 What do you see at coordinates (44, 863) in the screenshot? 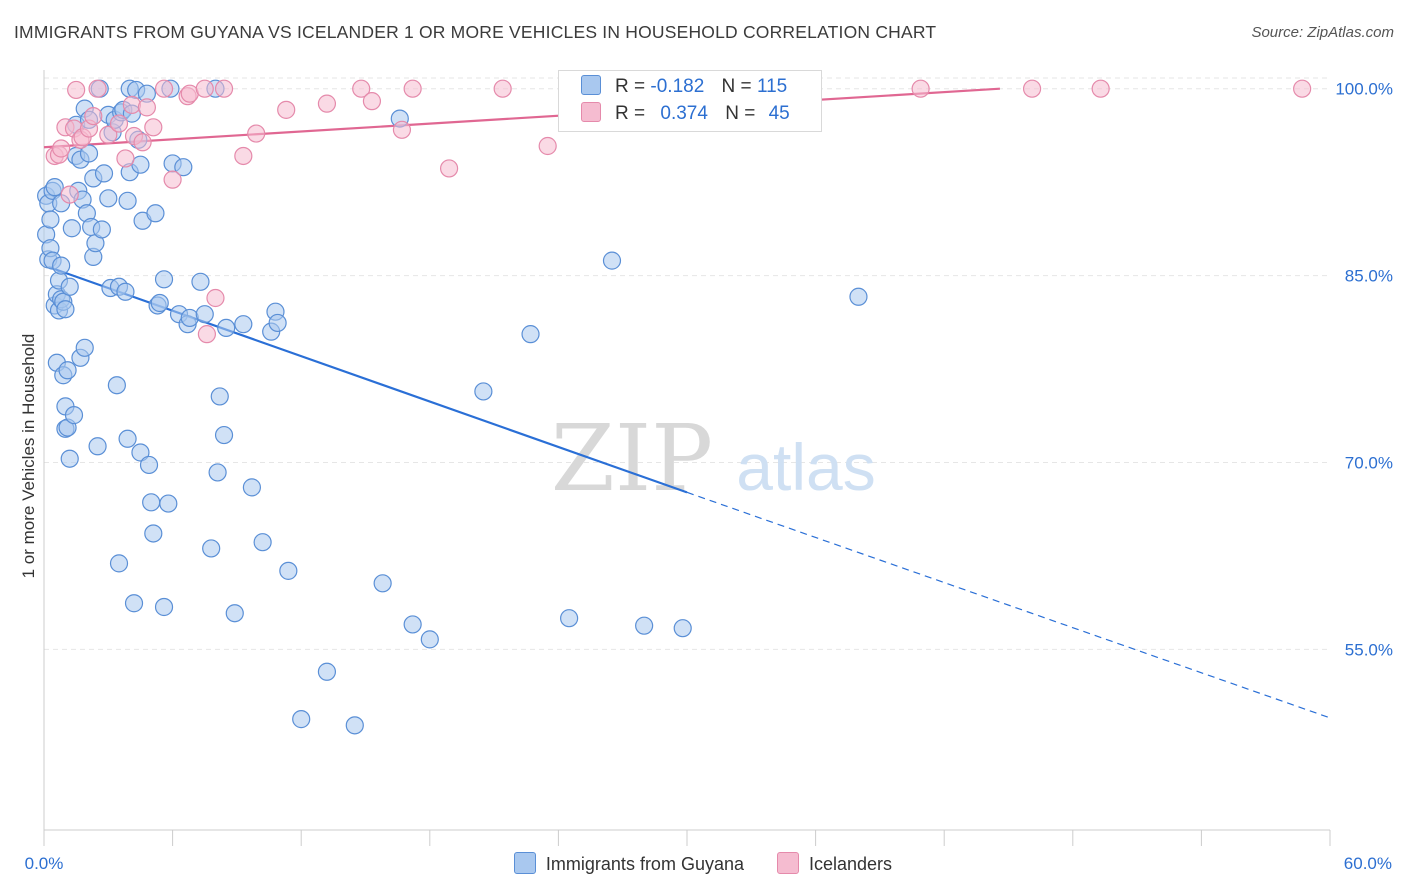
I see `x-tick-label: 0.0%` at bounding box center [44, 863].